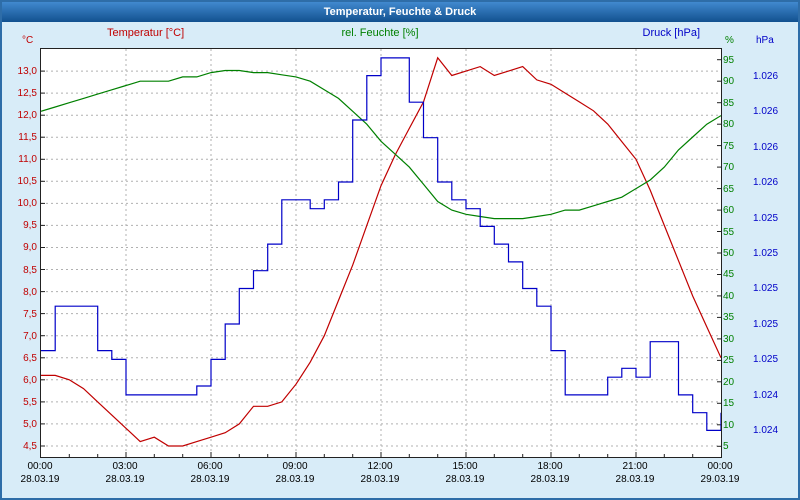 The width and height of the screenshot is (800, 500). Describe the element at coordinates (30, 380) in the screenshot. I see `temperature-tick-label: 6,0` at that location.